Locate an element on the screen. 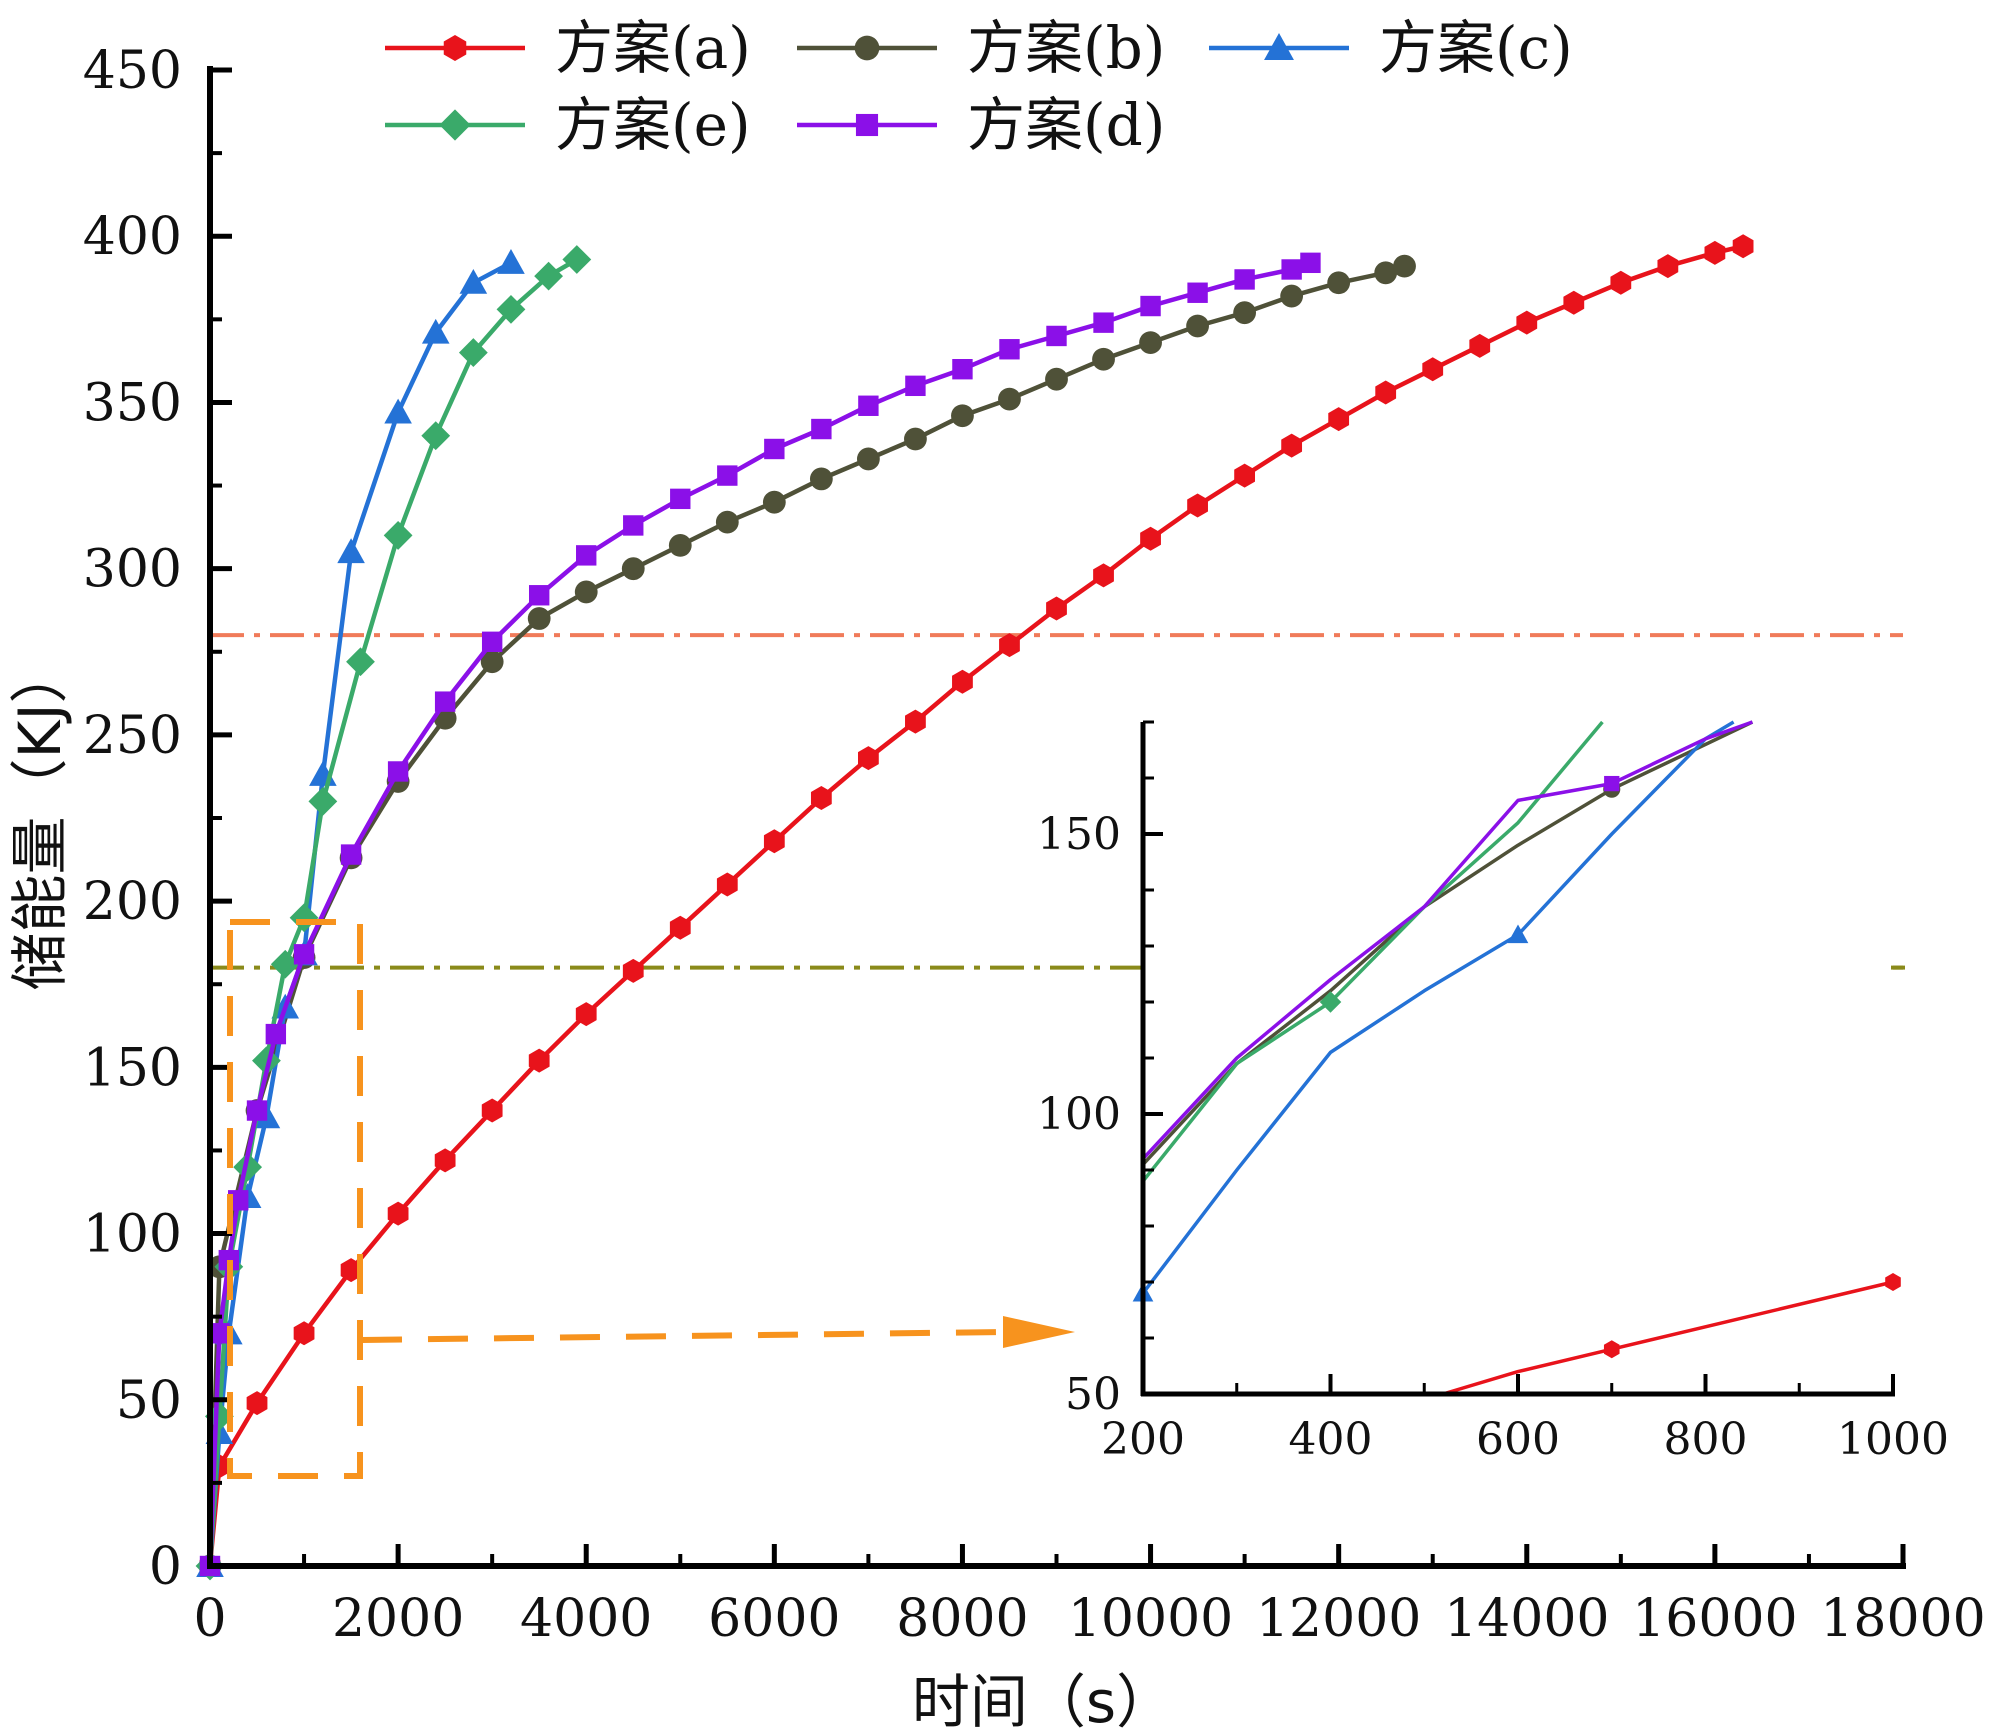 The image size is (2000, 1732). legend-label-e: 方案(e) is located at coordinates (653, 125).